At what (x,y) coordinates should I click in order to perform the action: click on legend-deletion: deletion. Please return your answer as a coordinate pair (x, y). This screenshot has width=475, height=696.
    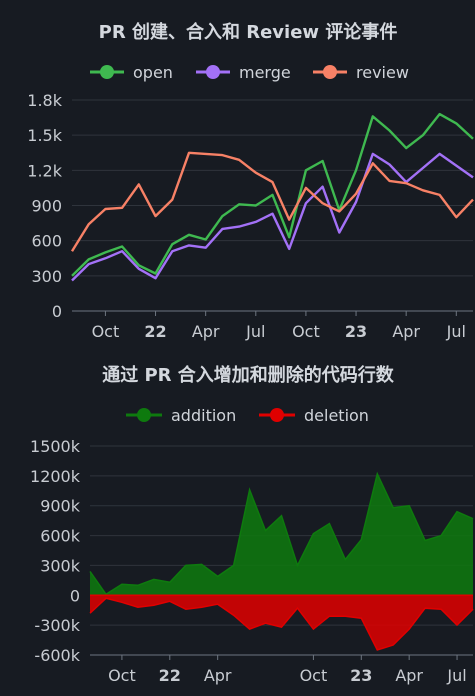
    Looking at the image, I should click on (314, 415).